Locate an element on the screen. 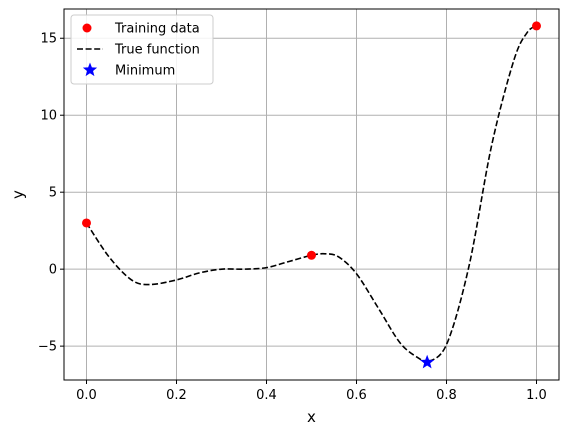  legend-marker-minimum is located at coordinates (90, 69).